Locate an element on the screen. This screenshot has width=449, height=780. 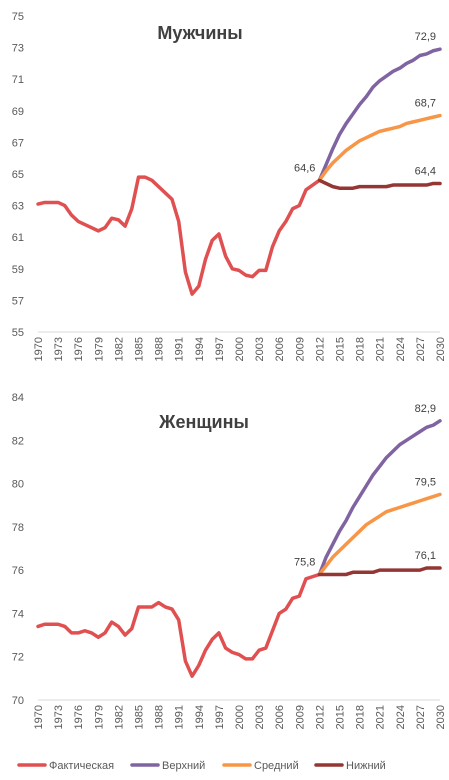
men-x-tick-label: 2018 is located at coordinates (361, 349).